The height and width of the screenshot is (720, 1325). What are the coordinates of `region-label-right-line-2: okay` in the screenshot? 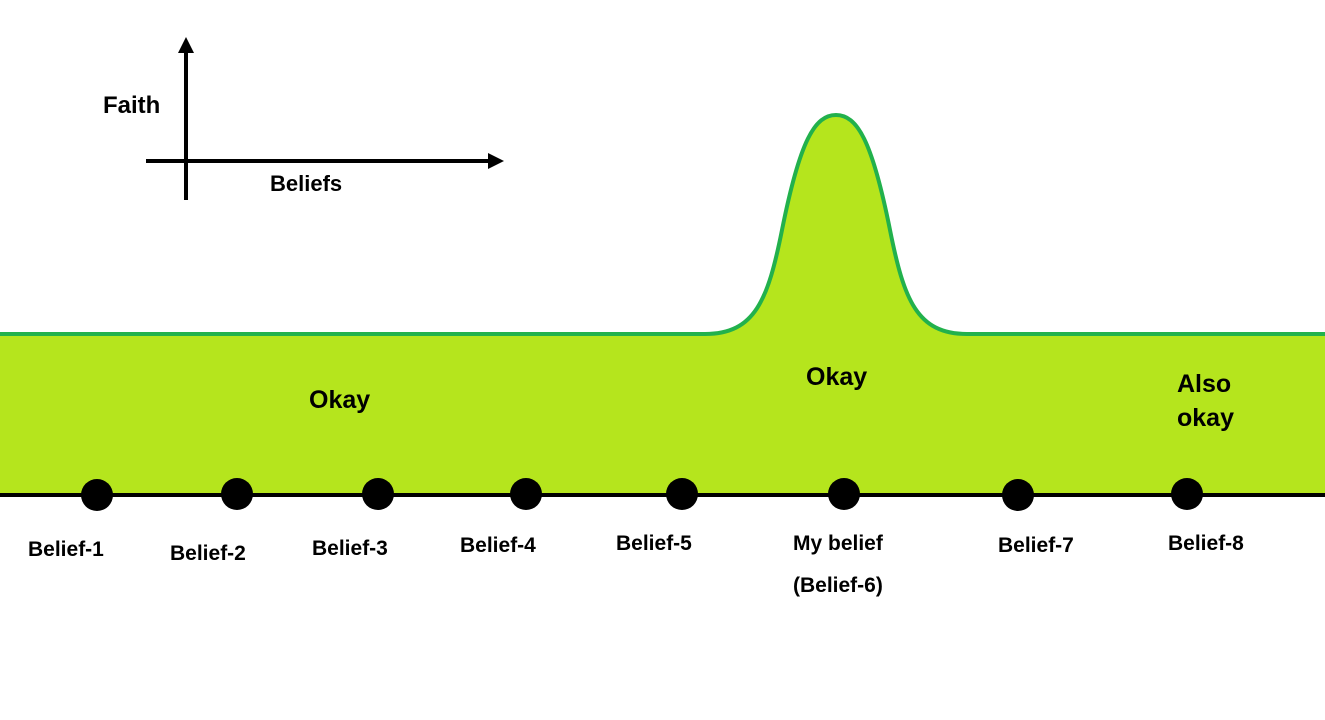 It's located at (1205, 418).